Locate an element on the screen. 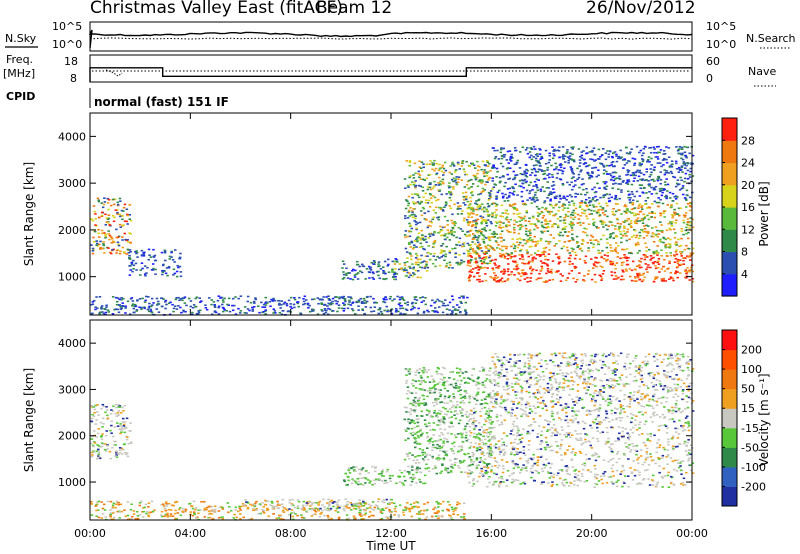 This screenshot has height=554, width=800. power-cell-r4 is located at coordinates (321, 303).